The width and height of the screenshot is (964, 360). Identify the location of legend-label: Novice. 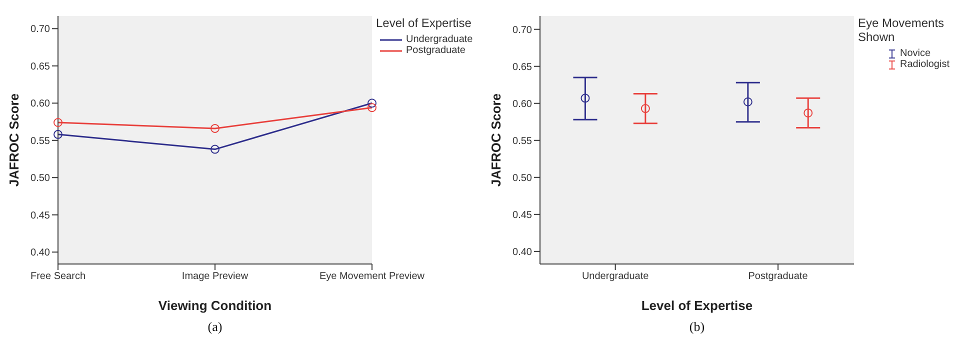
(915, 53).